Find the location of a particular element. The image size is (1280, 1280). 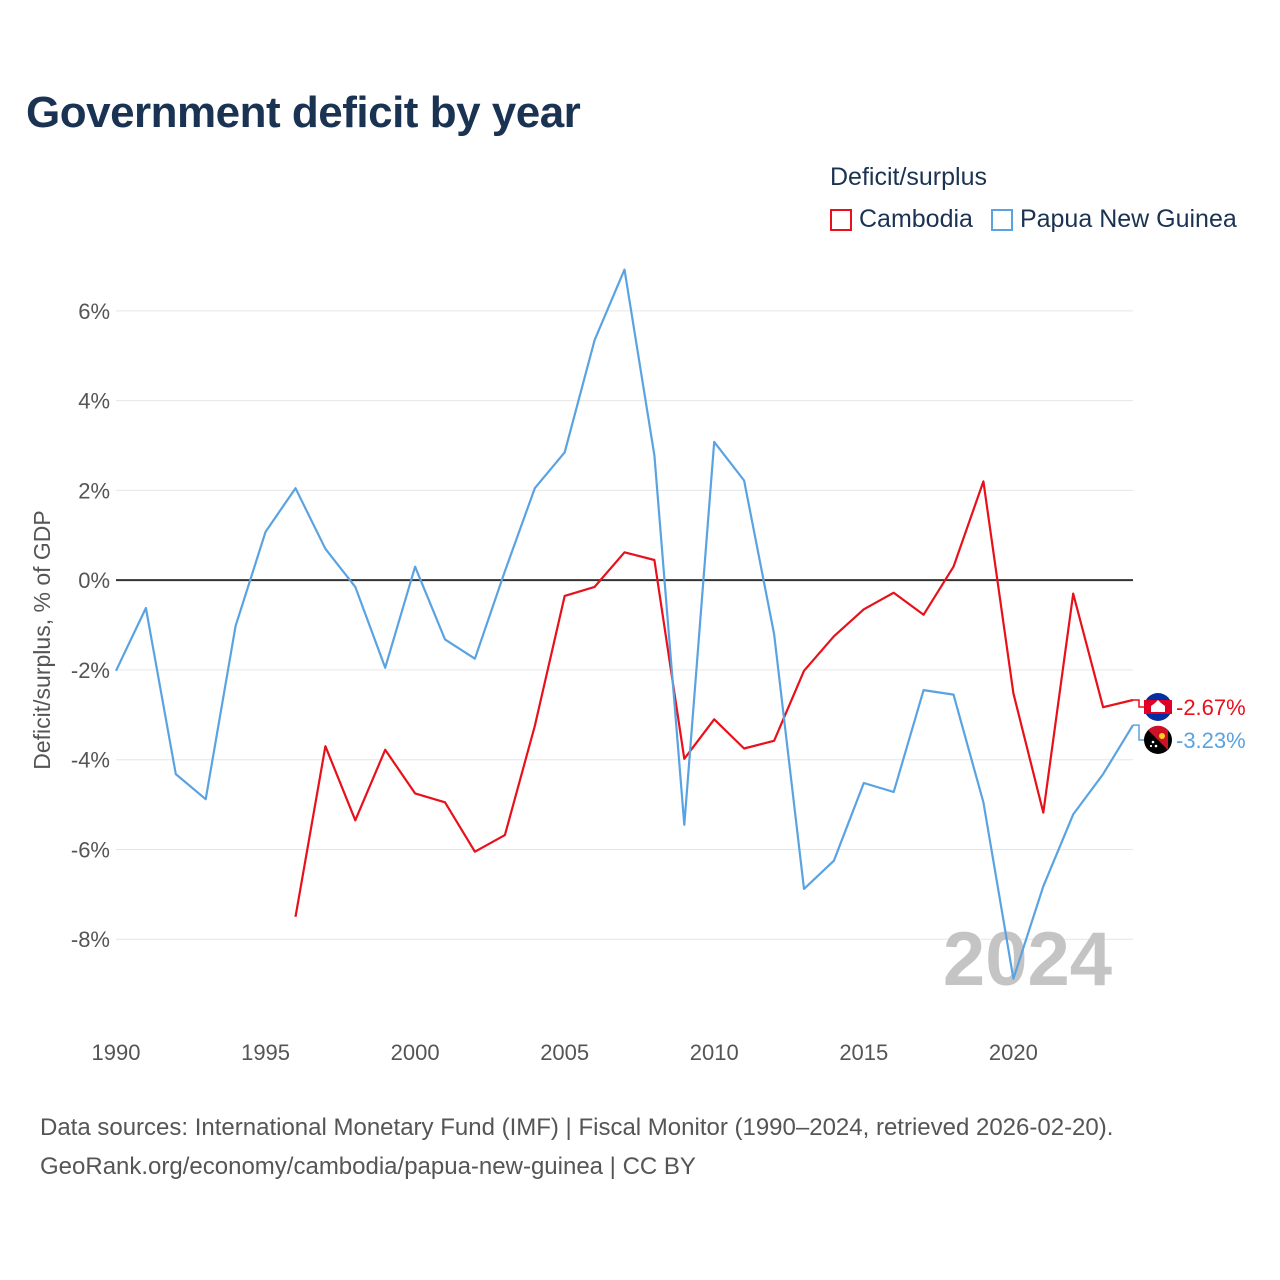

y-axis-ticks: 6% 4% 2% 0% -2% -4% -6% -8% is located at coordinates (90, 625).